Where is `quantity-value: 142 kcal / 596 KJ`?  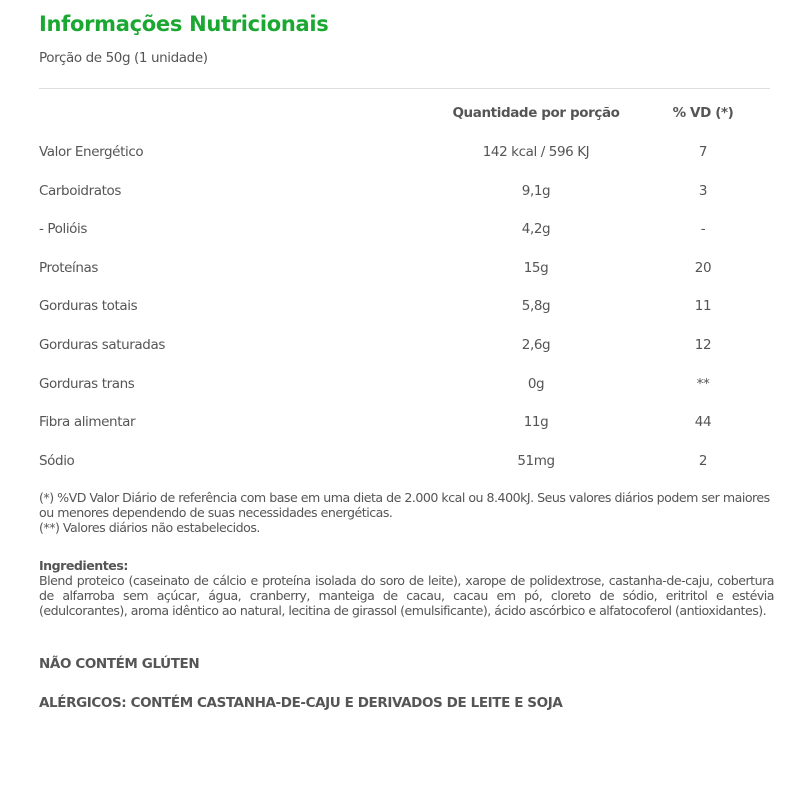
quantity-value: 142 kcal / 596 KJ is located at coordinates (536, 152).